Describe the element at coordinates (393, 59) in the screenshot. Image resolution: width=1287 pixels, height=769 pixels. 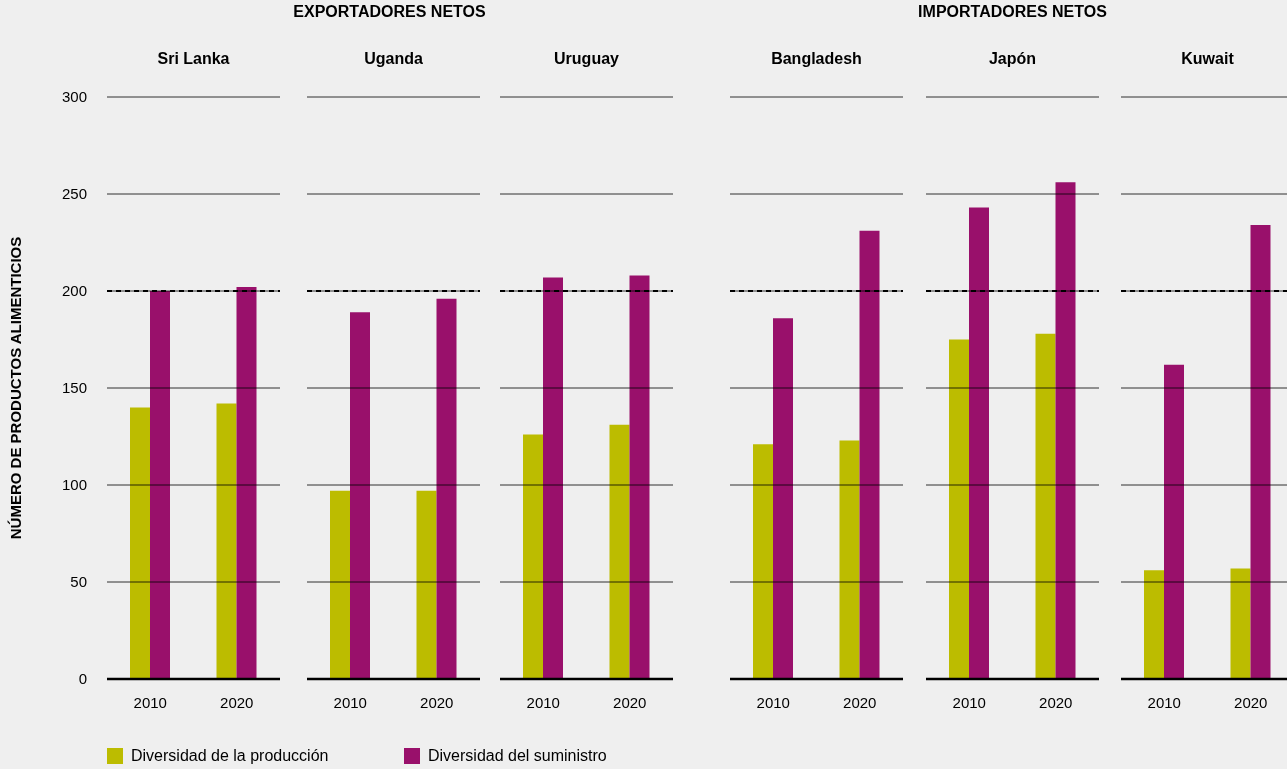
I see `chart-title: Uganda` at that location.